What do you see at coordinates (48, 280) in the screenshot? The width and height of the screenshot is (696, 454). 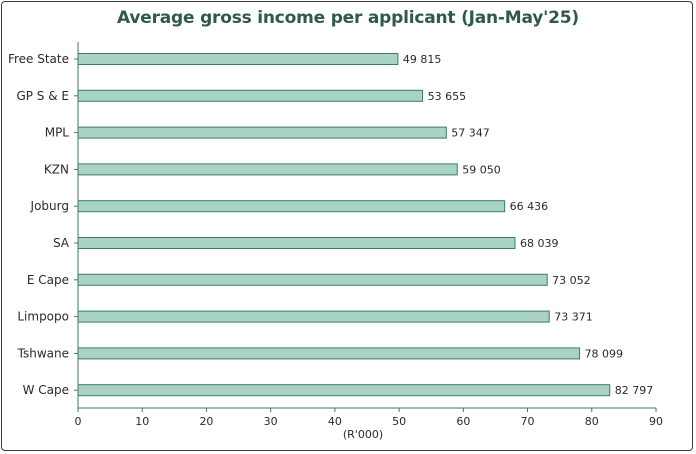 I see `category-label: E Cape` at bounding box center [48, 280].